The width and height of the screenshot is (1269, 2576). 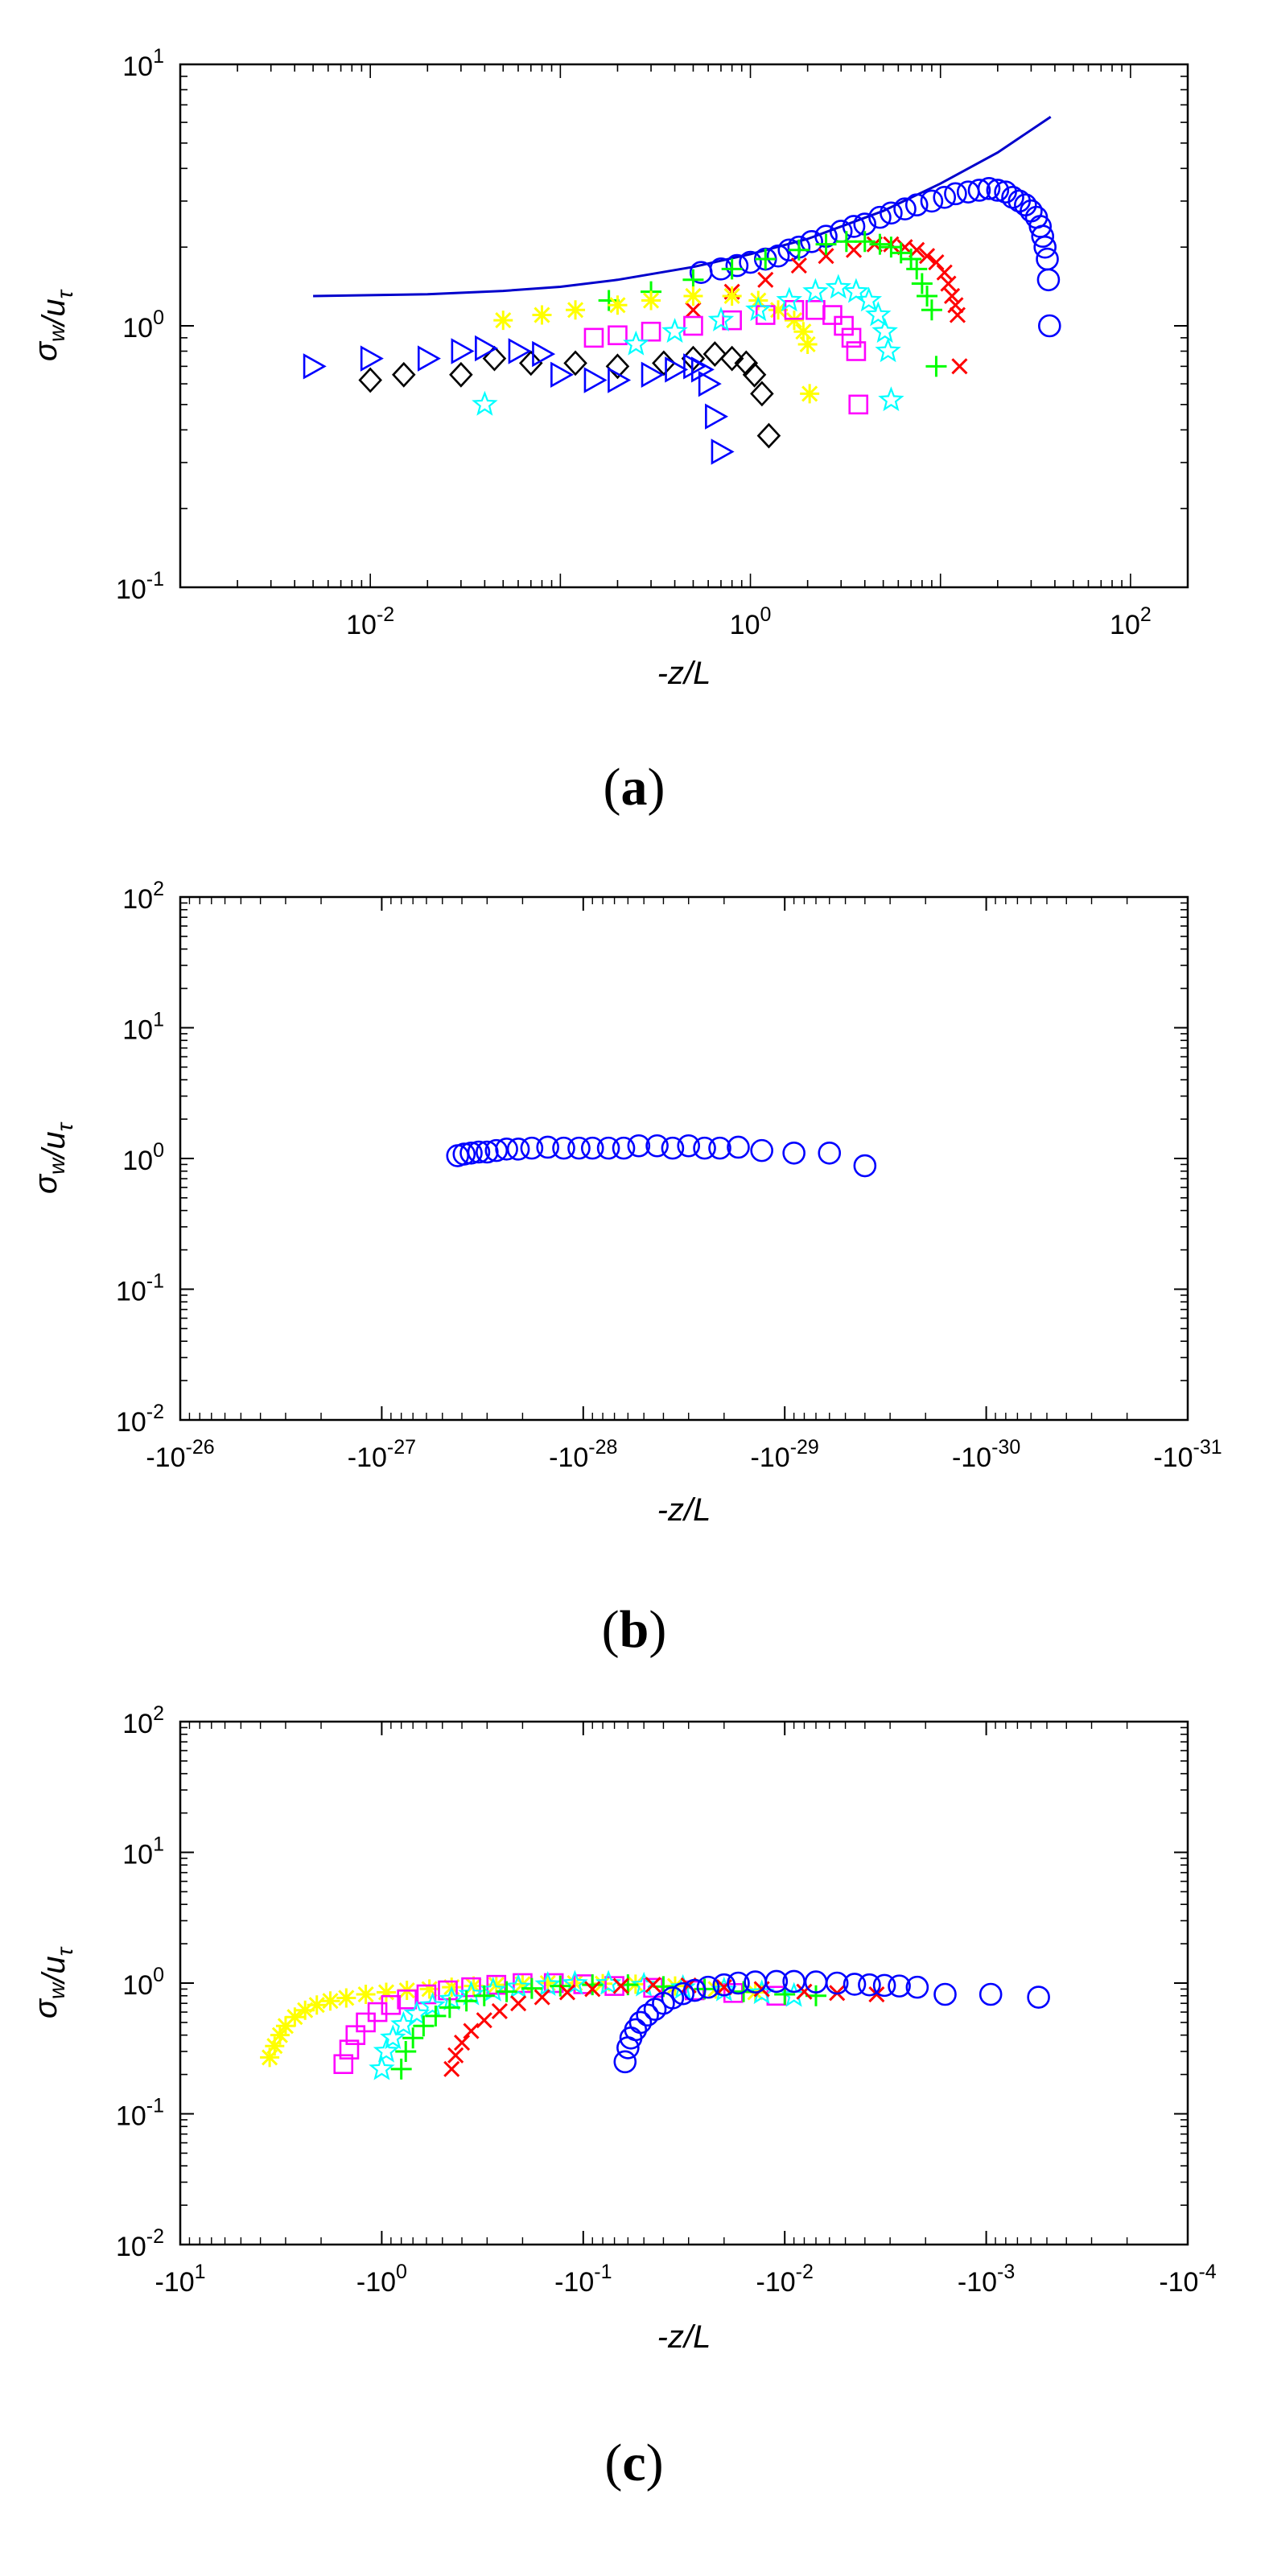 What do you see at coordinates (927, 256) in the screenshot?
I see `marker-s1-p10` at bounding box center [927, 256].